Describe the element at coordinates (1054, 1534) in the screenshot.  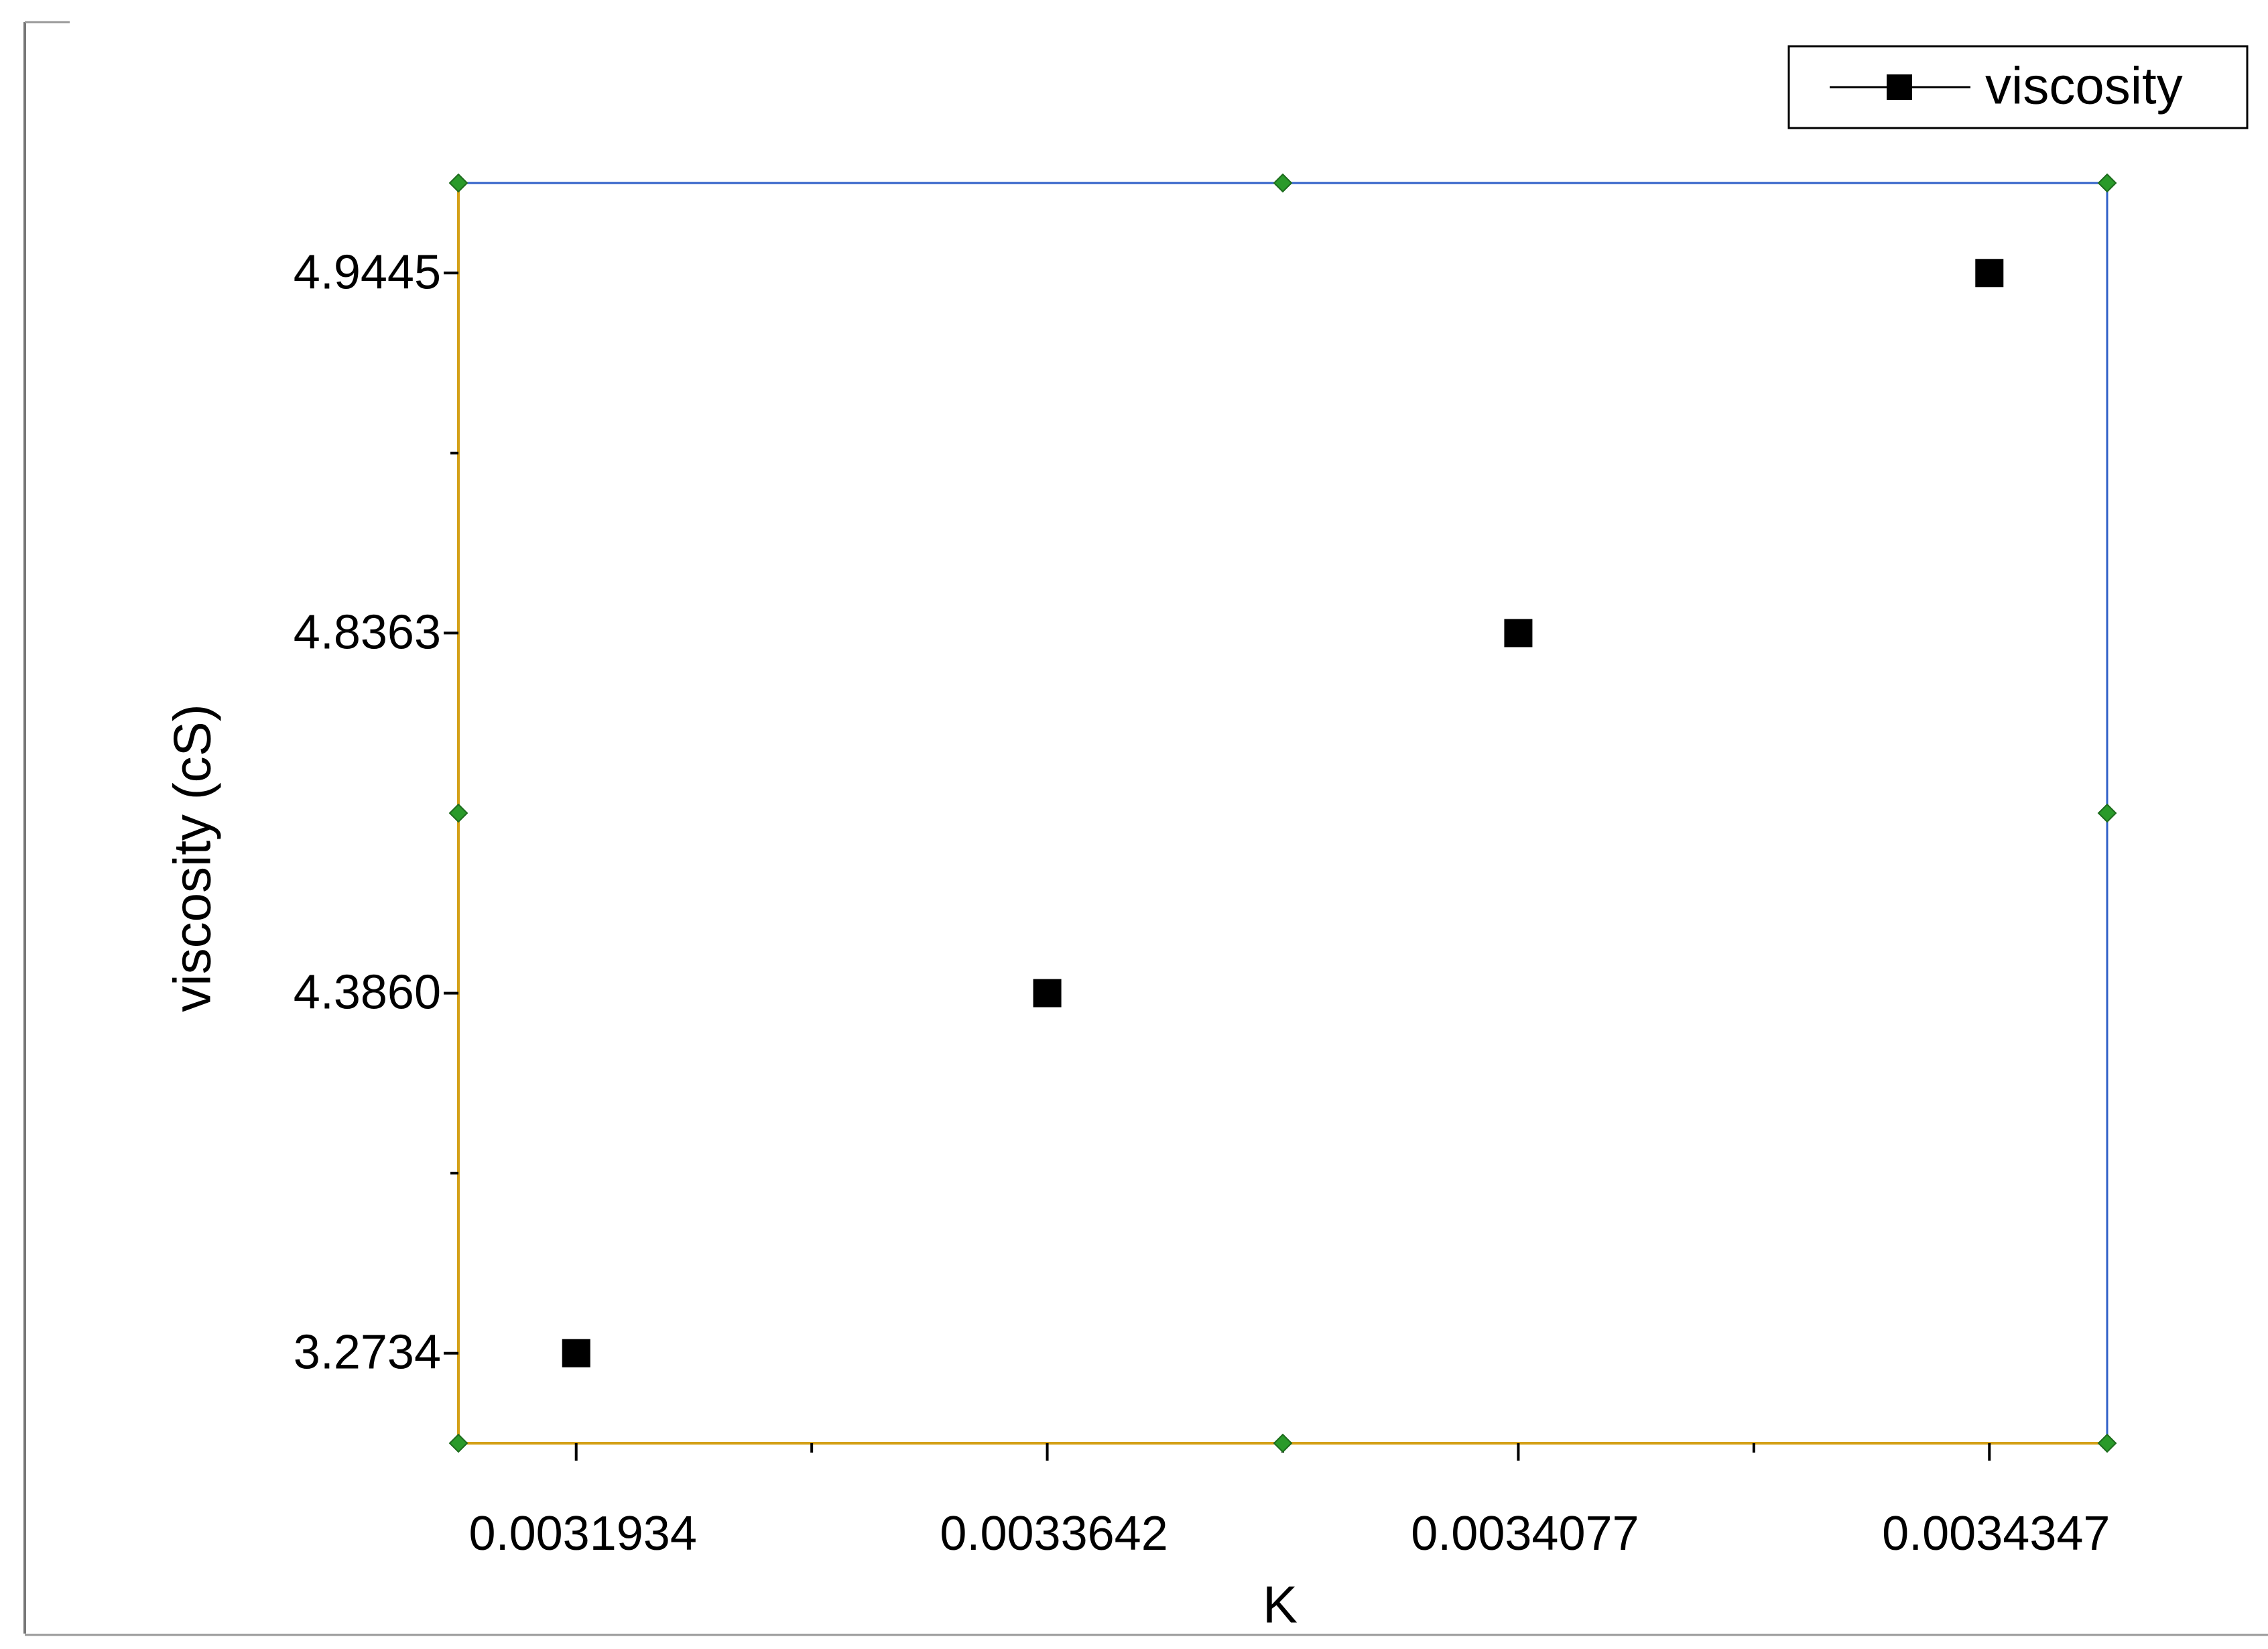
I see `x-tick-label: 0.0033642` at that location.